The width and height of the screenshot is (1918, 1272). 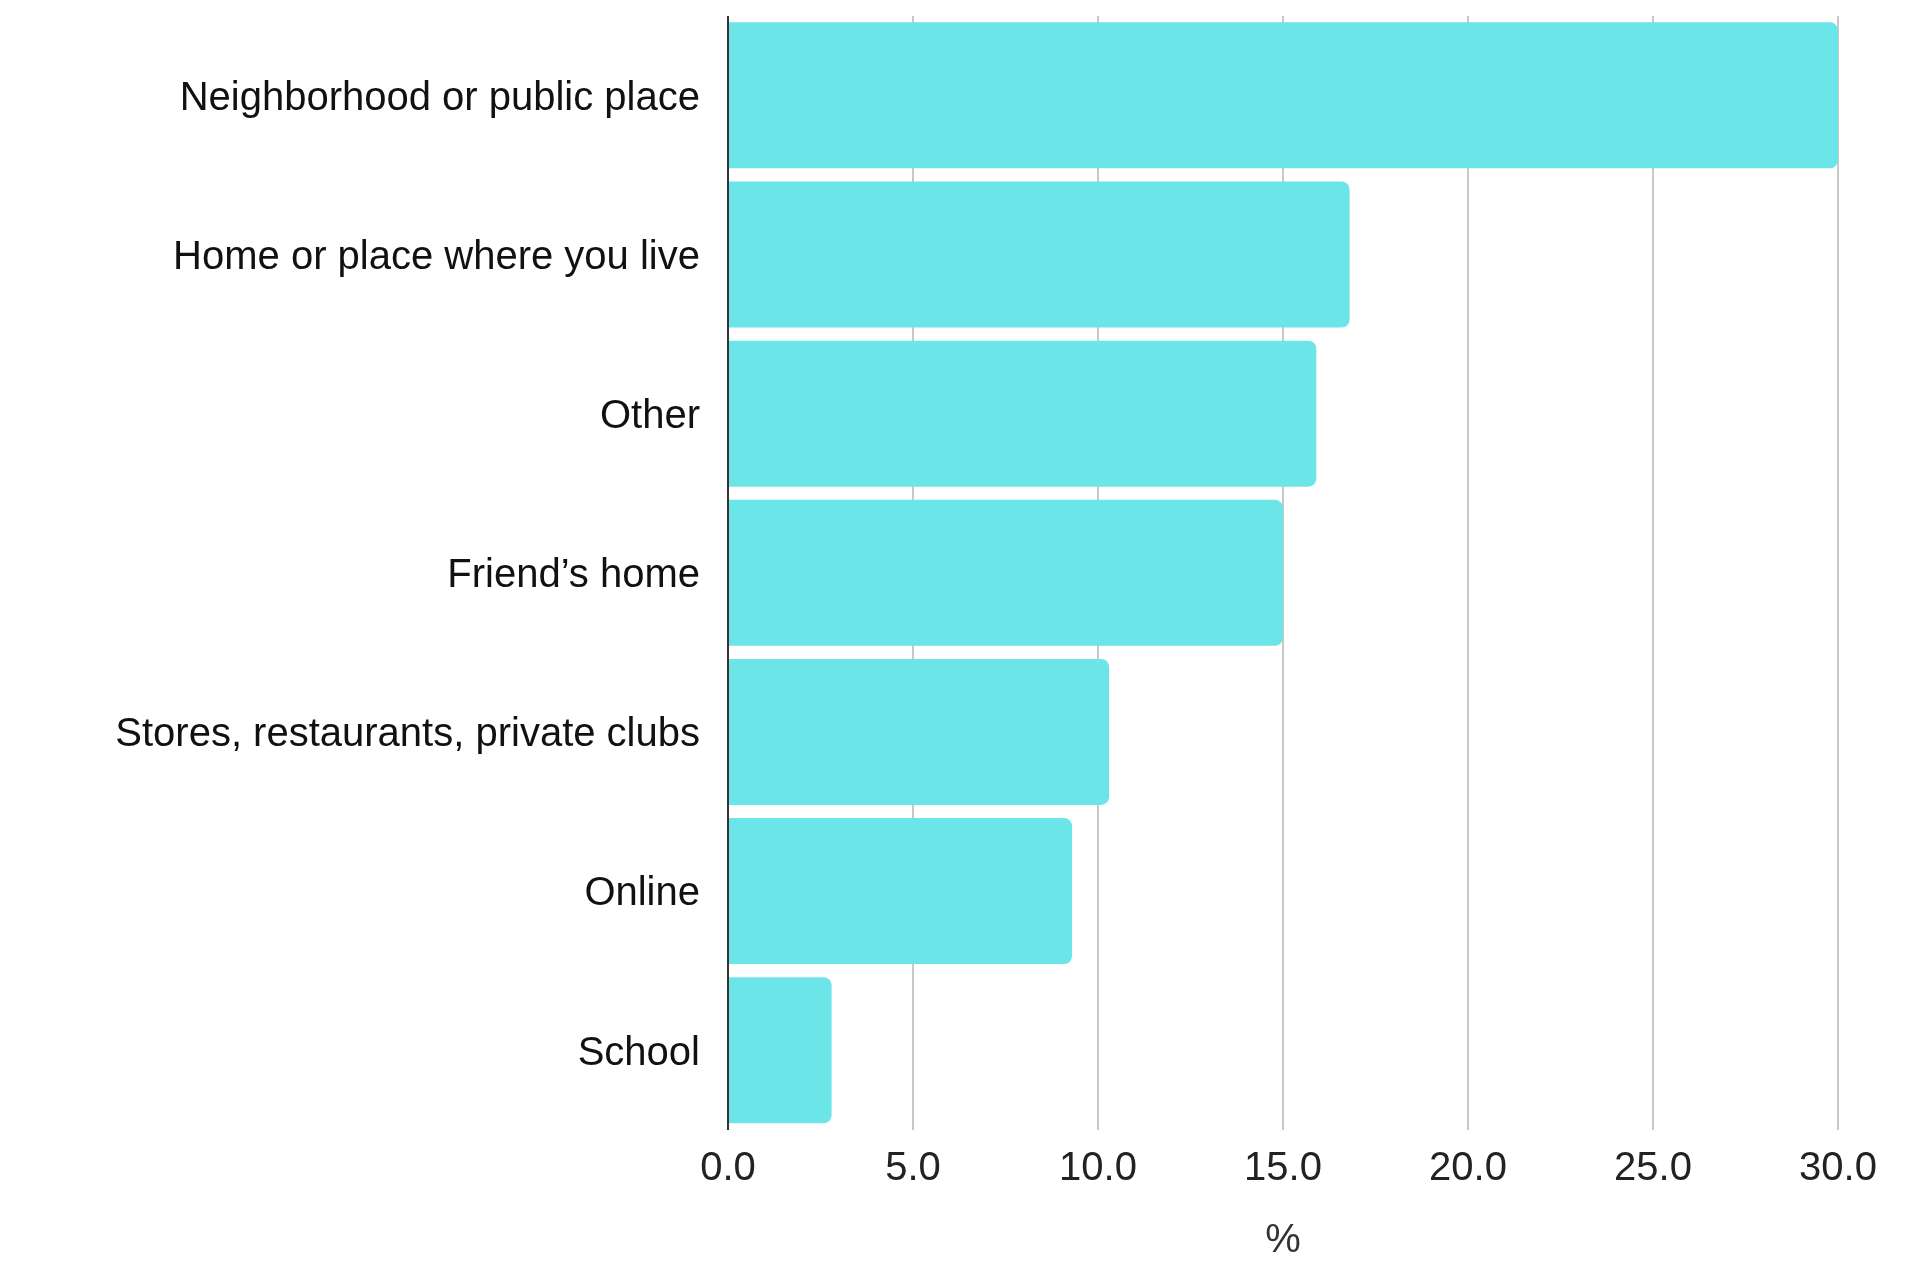 I want to click on y-tick-label: Friend’s home, so click(x=573, y=573).